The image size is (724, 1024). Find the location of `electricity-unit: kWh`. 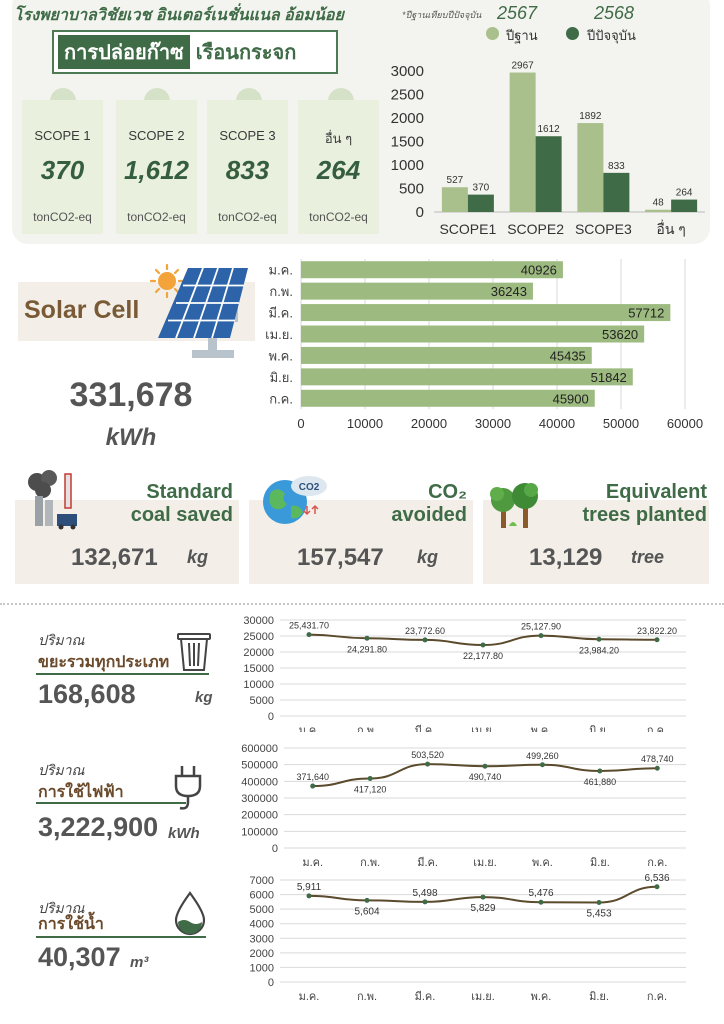

electricity-unit: kWh is located at coordinates (184, 833).